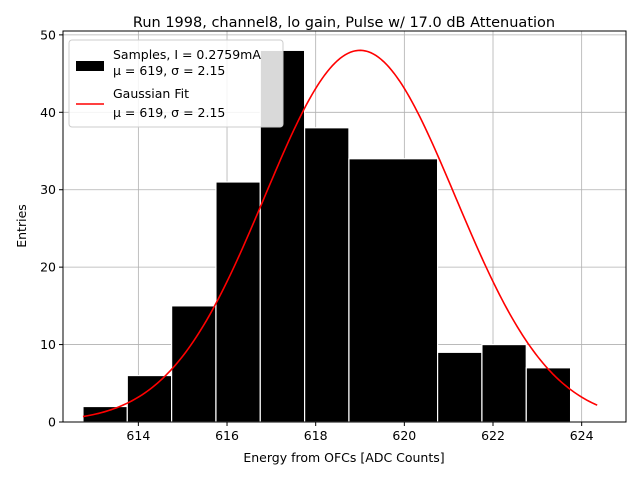 The image size is (640, 480). Describe the element at coordinates (404, 435) in the screenshot. I see `x-tick-label: 620` at that location.